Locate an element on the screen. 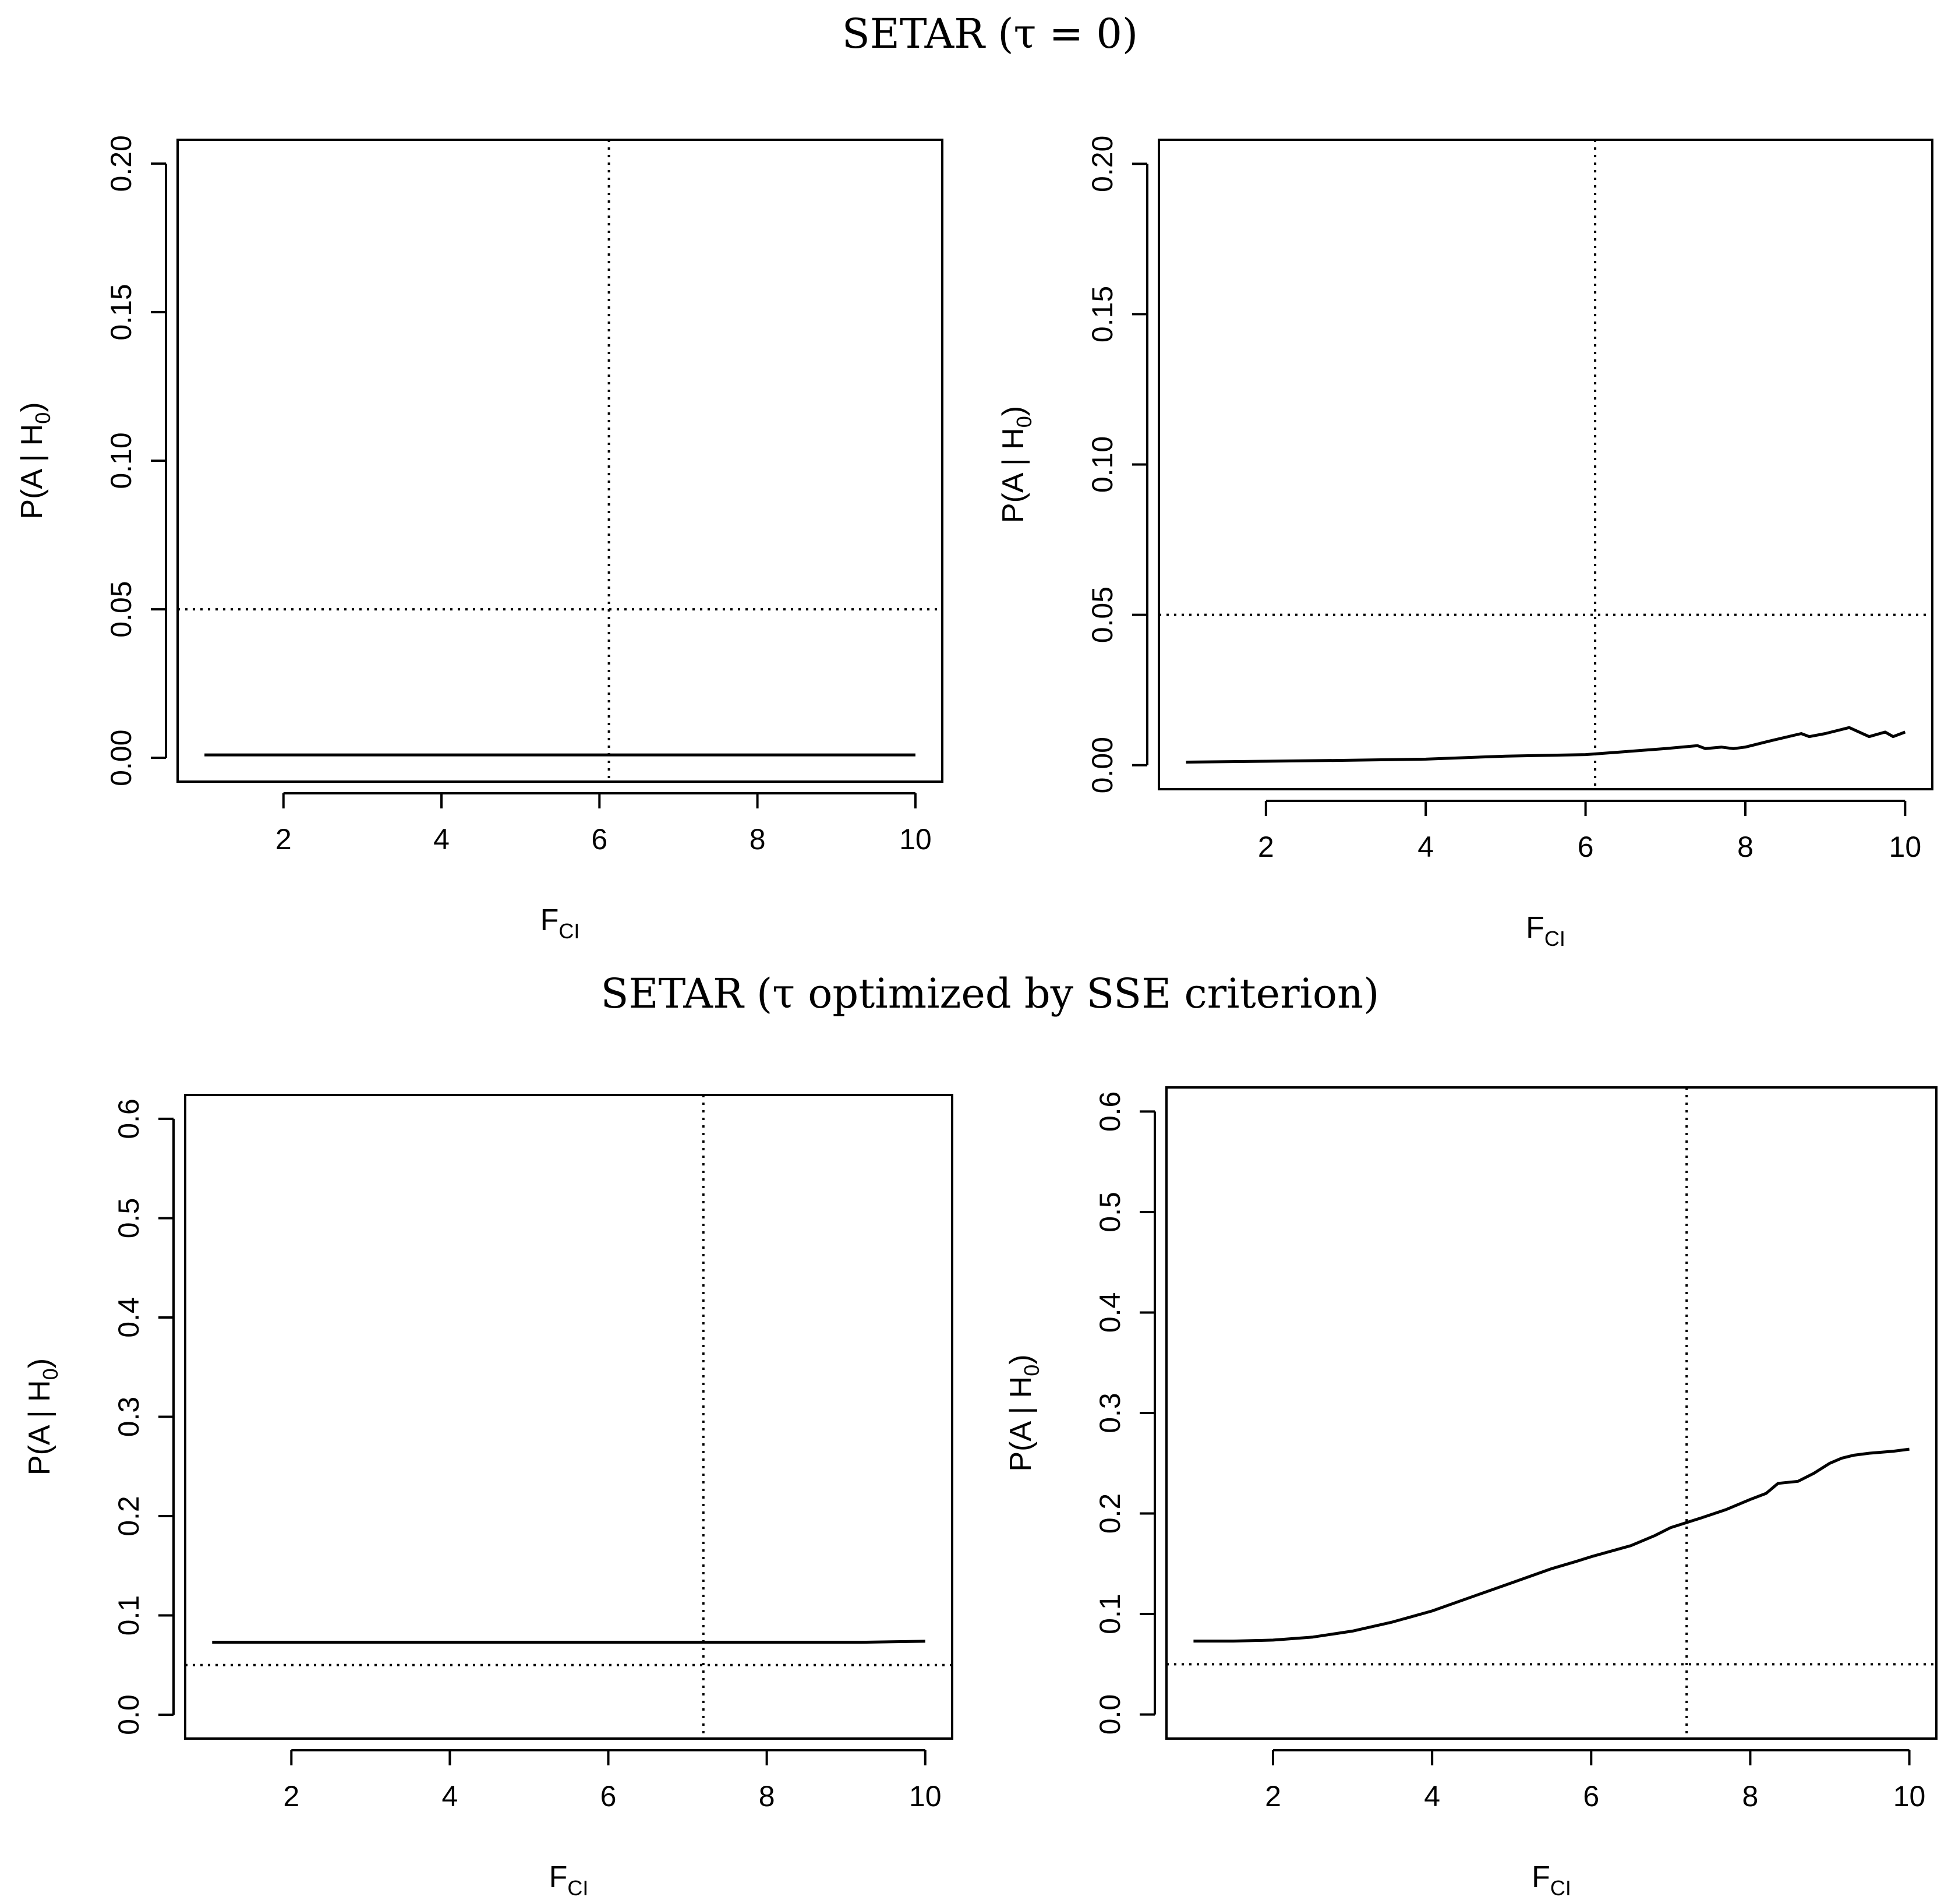 The width and height of the screenshot is (1955, 1904). section-title-bottom: SETAR (τ optimized by SSE criterion) is located at coordinates (991, 994).